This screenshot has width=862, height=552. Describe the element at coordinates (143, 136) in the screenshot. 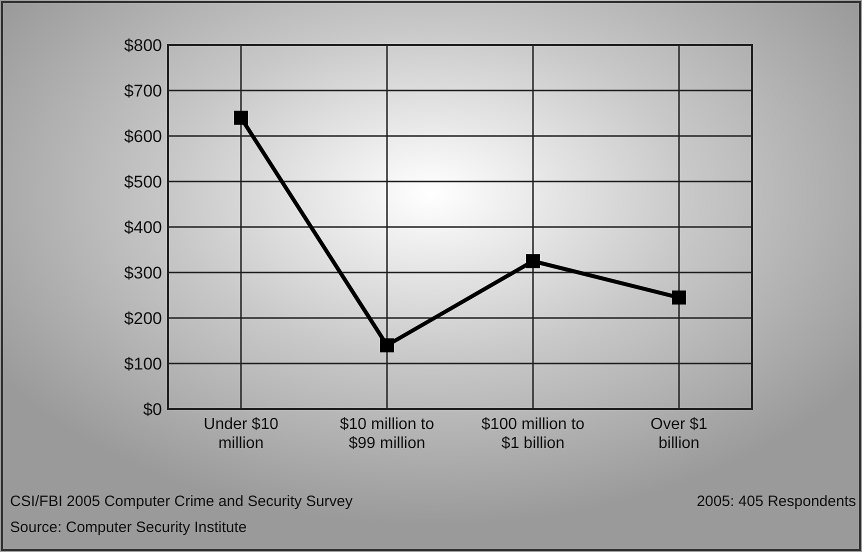

I see `y-tick-label: $600` at that location.